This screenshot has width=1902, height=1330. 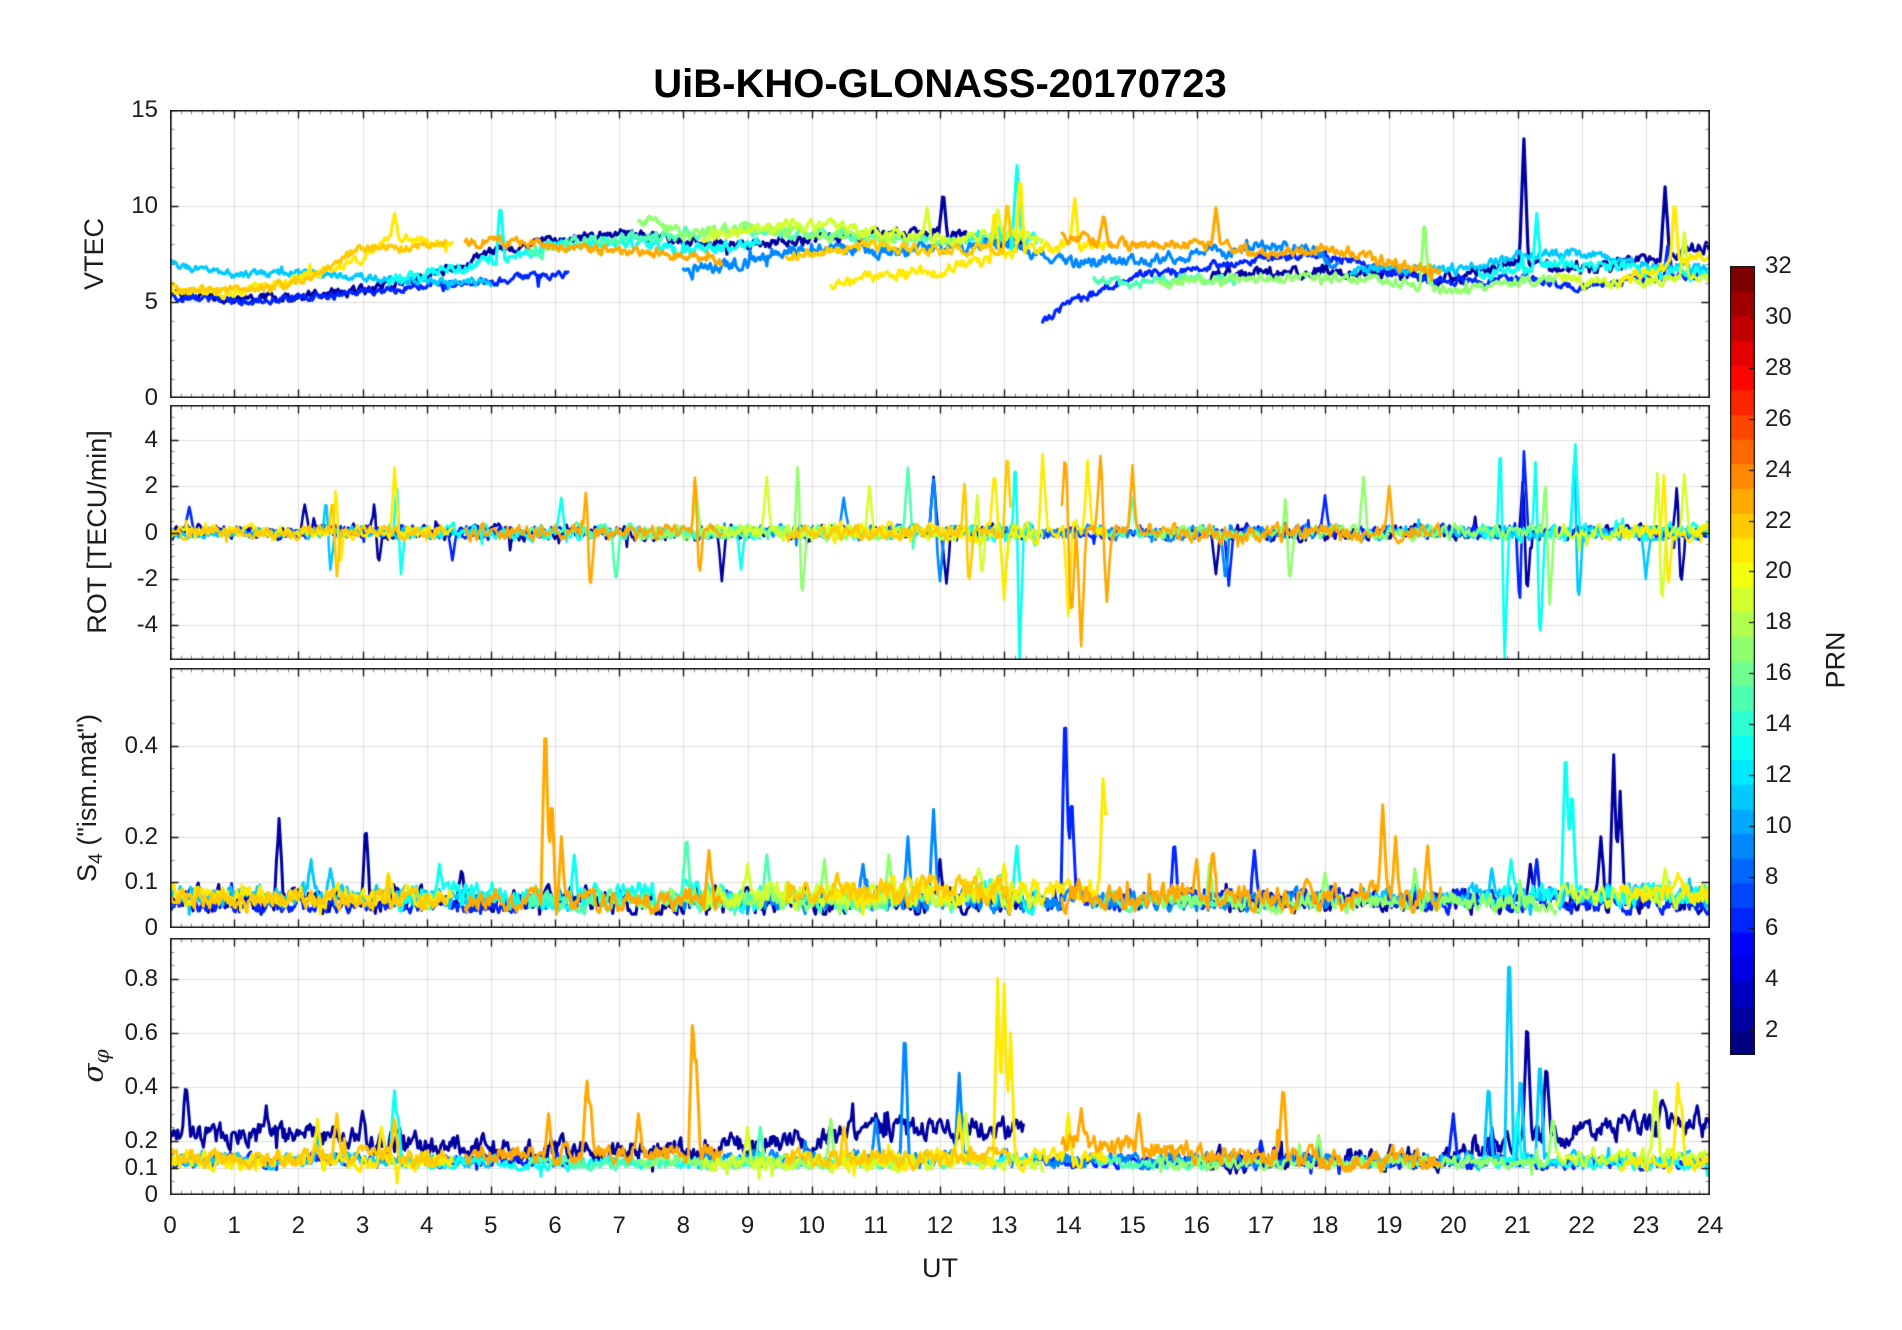 What do you see at coordinates (144, 109) in the screenshot?
I see `y-tick-label: 15` at bounding box center [144, 109].